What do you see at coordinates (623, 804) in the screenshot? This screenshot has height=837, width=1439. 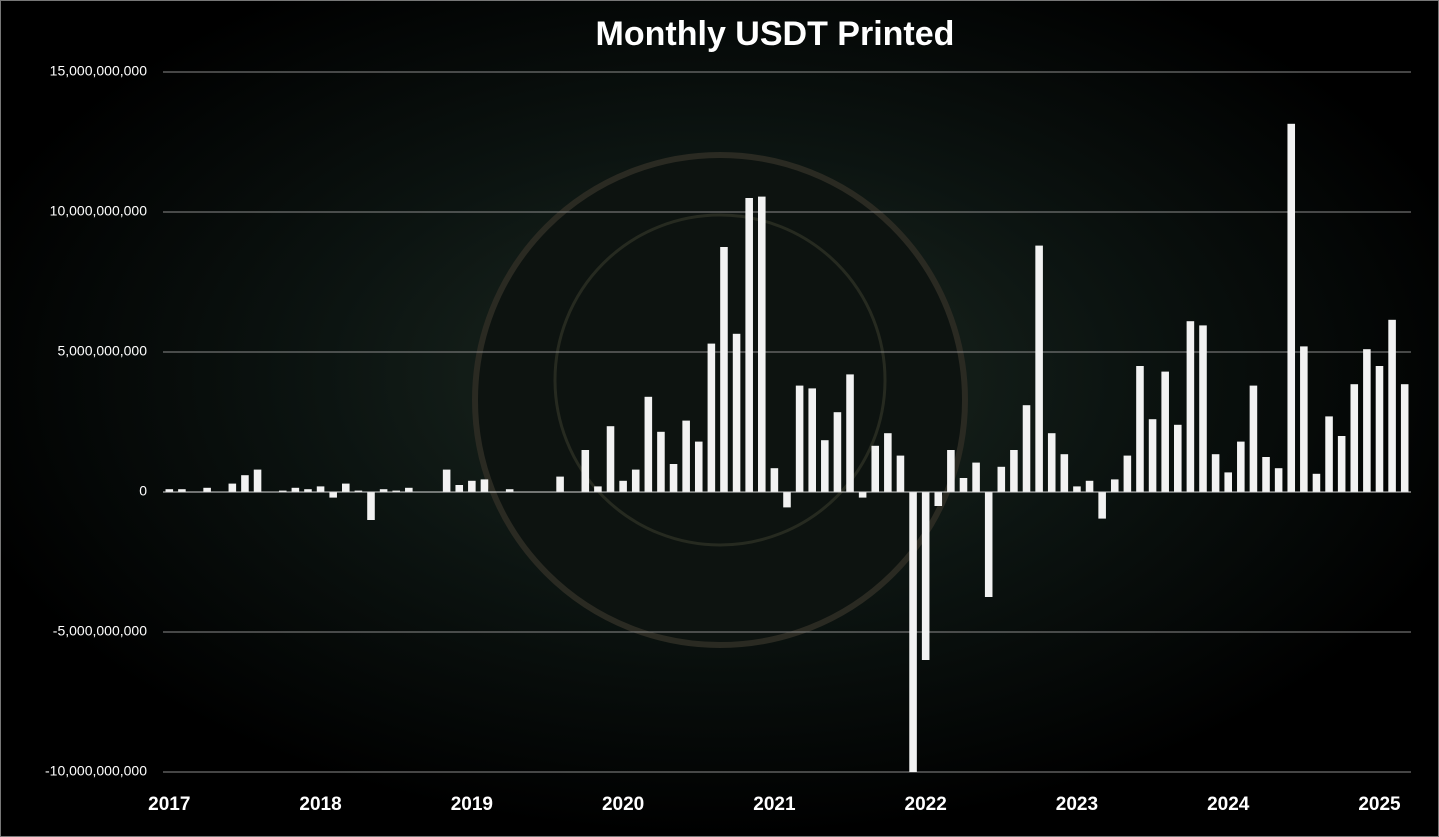 I see `x-tick-label: 2020` at bounding box center [623, 804].